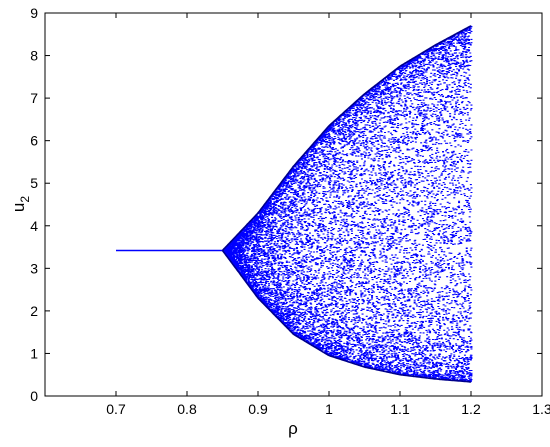 The width and height of the screenshot is (550, 447). What do you see at coordinates (541, 409) in the screenshot?
I see `x-tick-label: 1.3` at bounding box center [541, 409].